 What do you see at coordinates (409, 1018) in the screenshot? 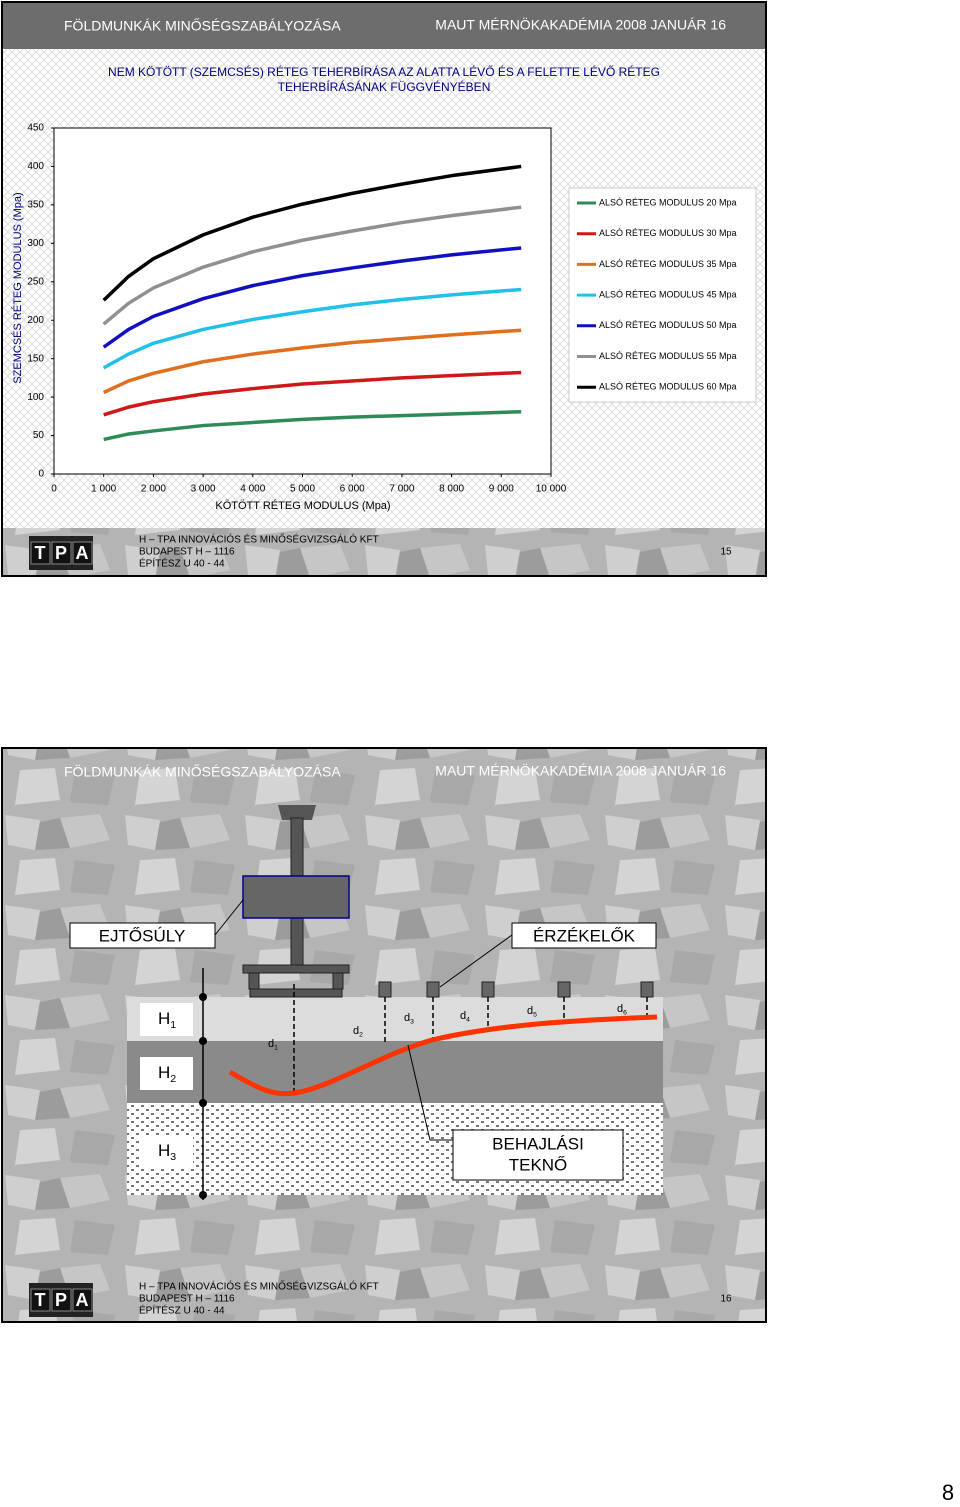
I see `deflection-label: d3` at bounding box center [409, 1018].